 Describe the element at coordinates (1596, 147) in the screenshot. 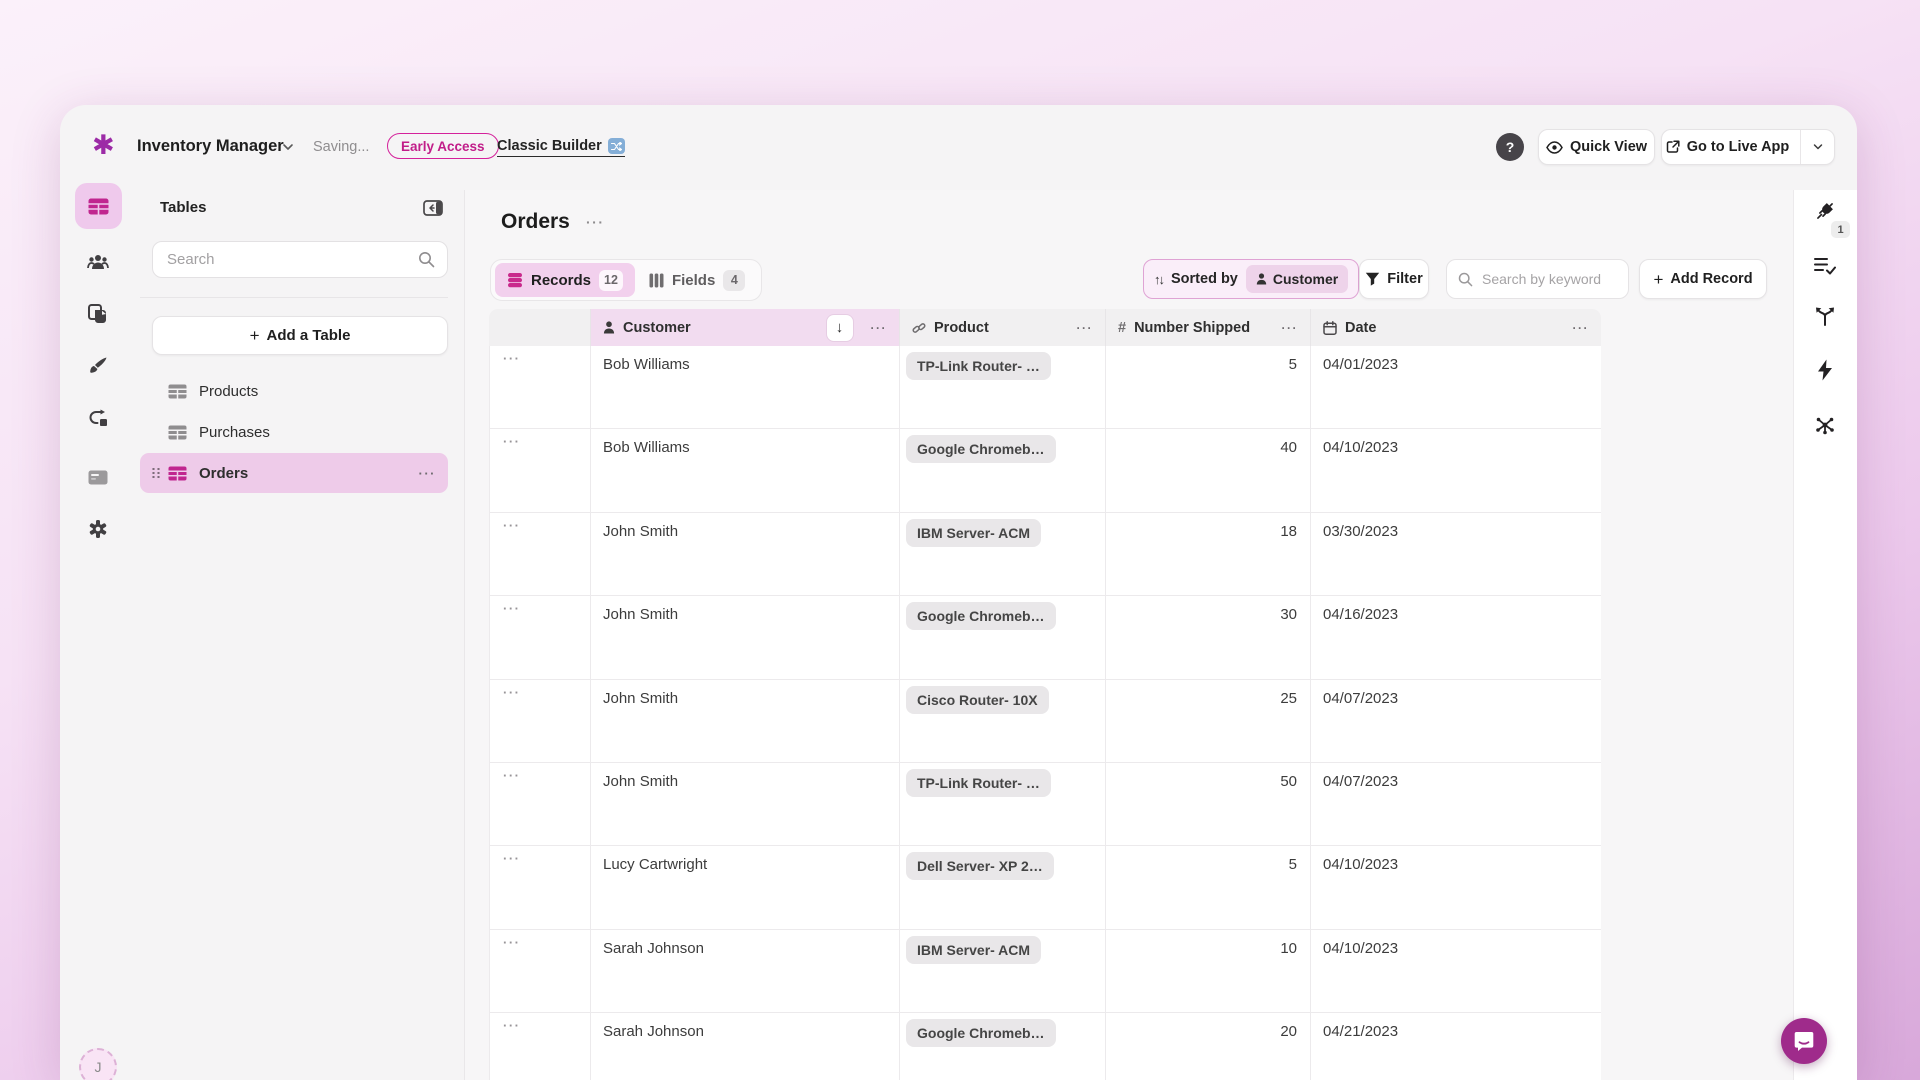

I see `quick-view-button: Quick View` at that location.